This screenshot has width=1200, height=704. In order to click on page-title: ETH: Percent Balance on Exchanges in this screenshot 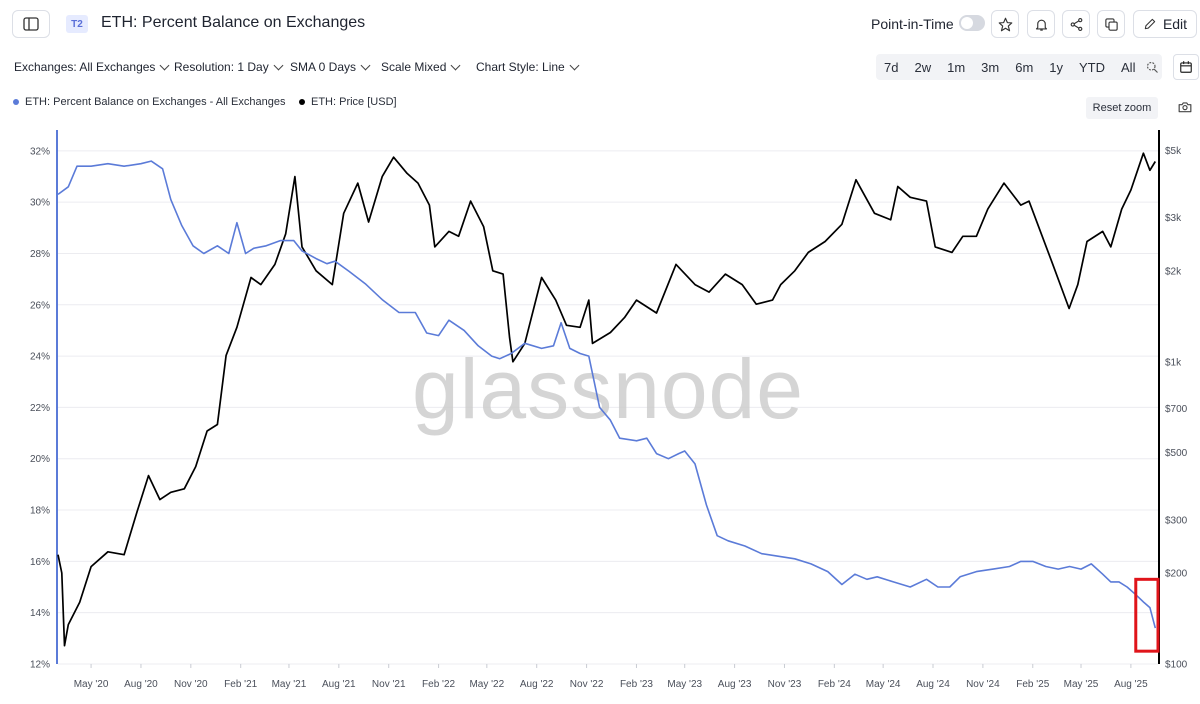, I will do `click(233, 22)`.